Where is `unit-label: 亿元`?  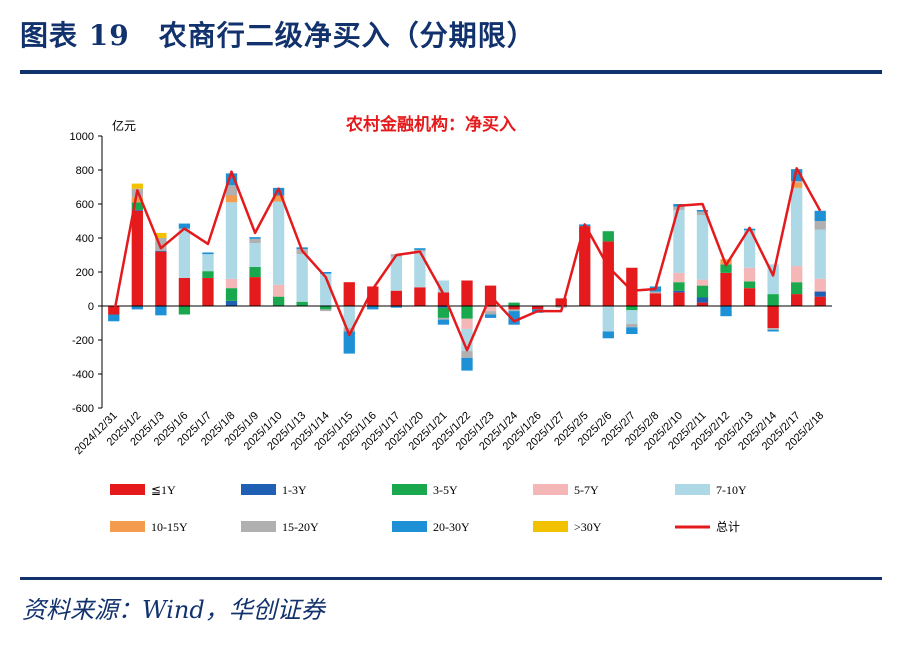
unit-label: 亿元 is located at coordinates (124, 125).